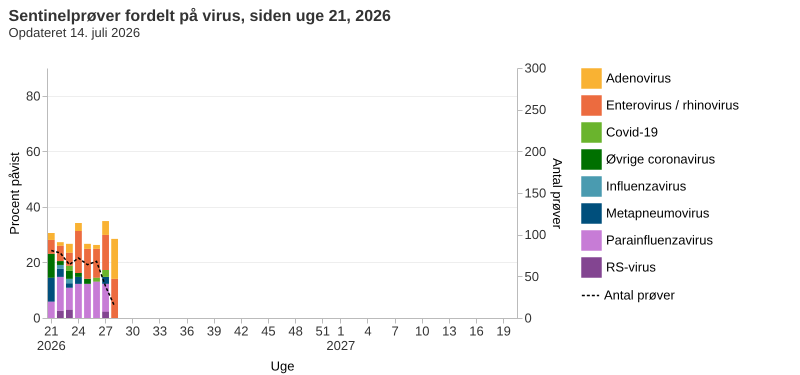  I want to click on legend-label: RS-virus, so click(631, 267).